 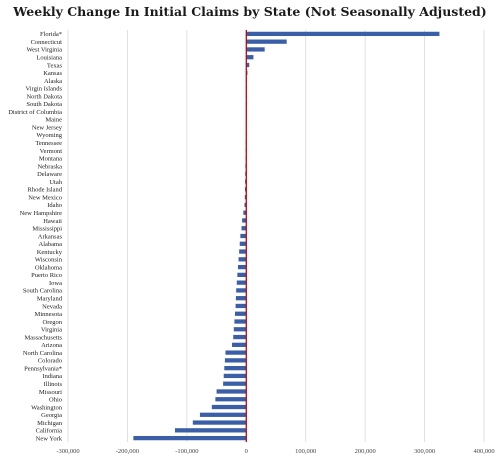 What do you see at coordinates (240, 313) in the screenshot?
I see `bar-minnesota` at bounding box center [240, 313].